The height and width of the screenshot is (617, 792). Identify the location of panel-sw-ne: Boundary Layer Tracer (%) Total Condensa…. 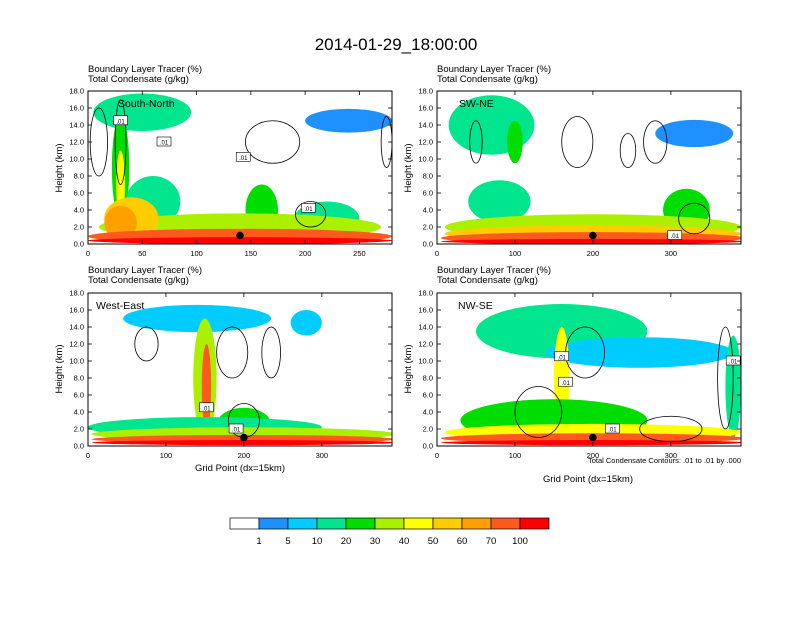
(572, 161).